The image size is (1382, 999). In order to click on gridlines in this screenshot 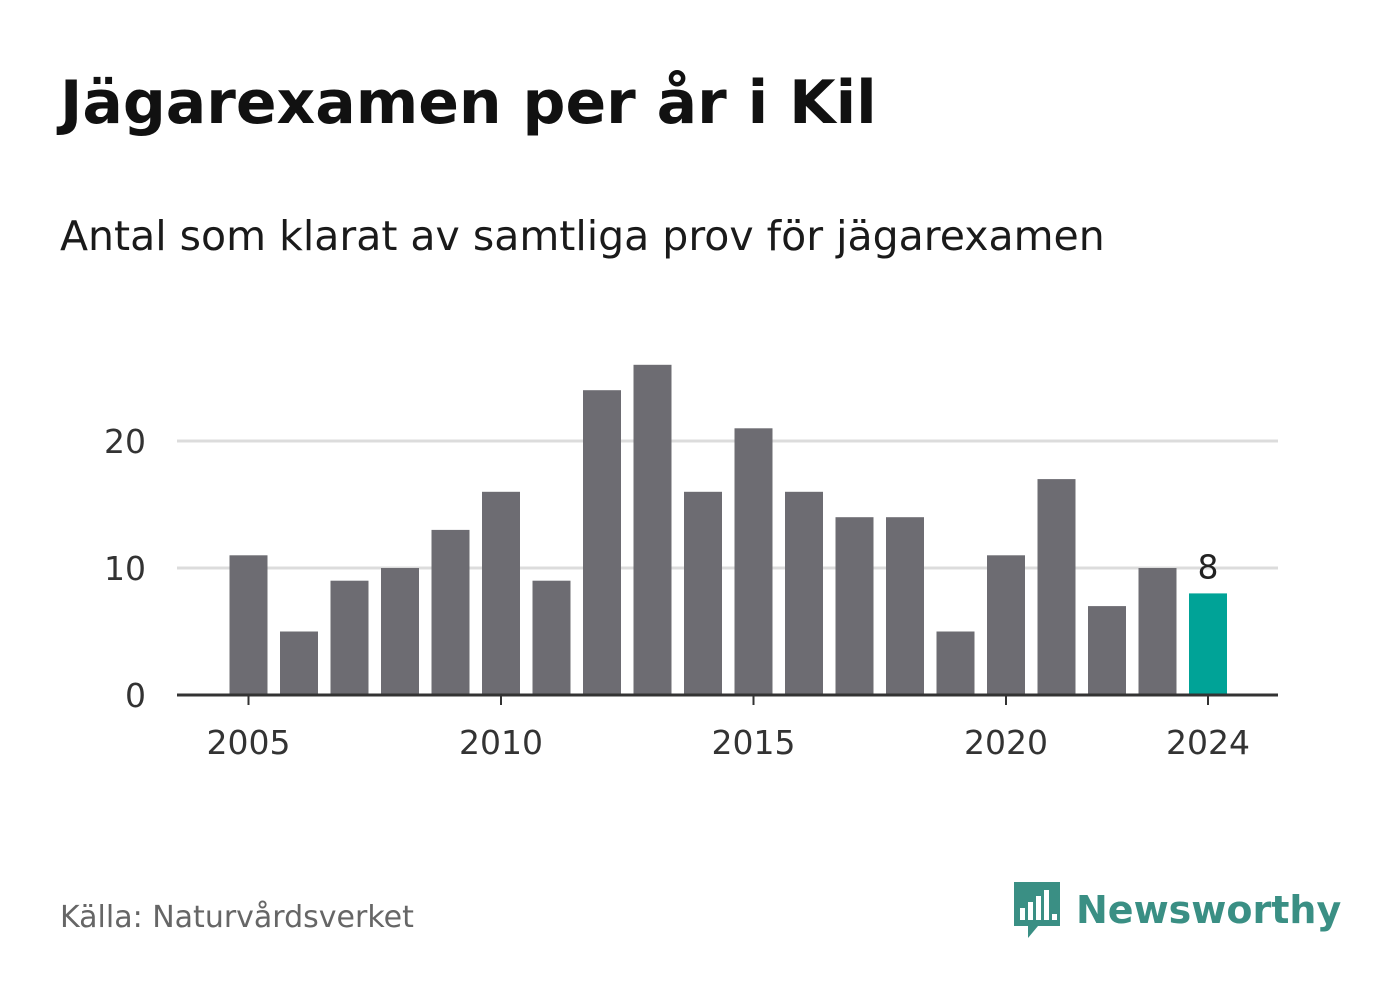, I will do `click(727, 504)`.